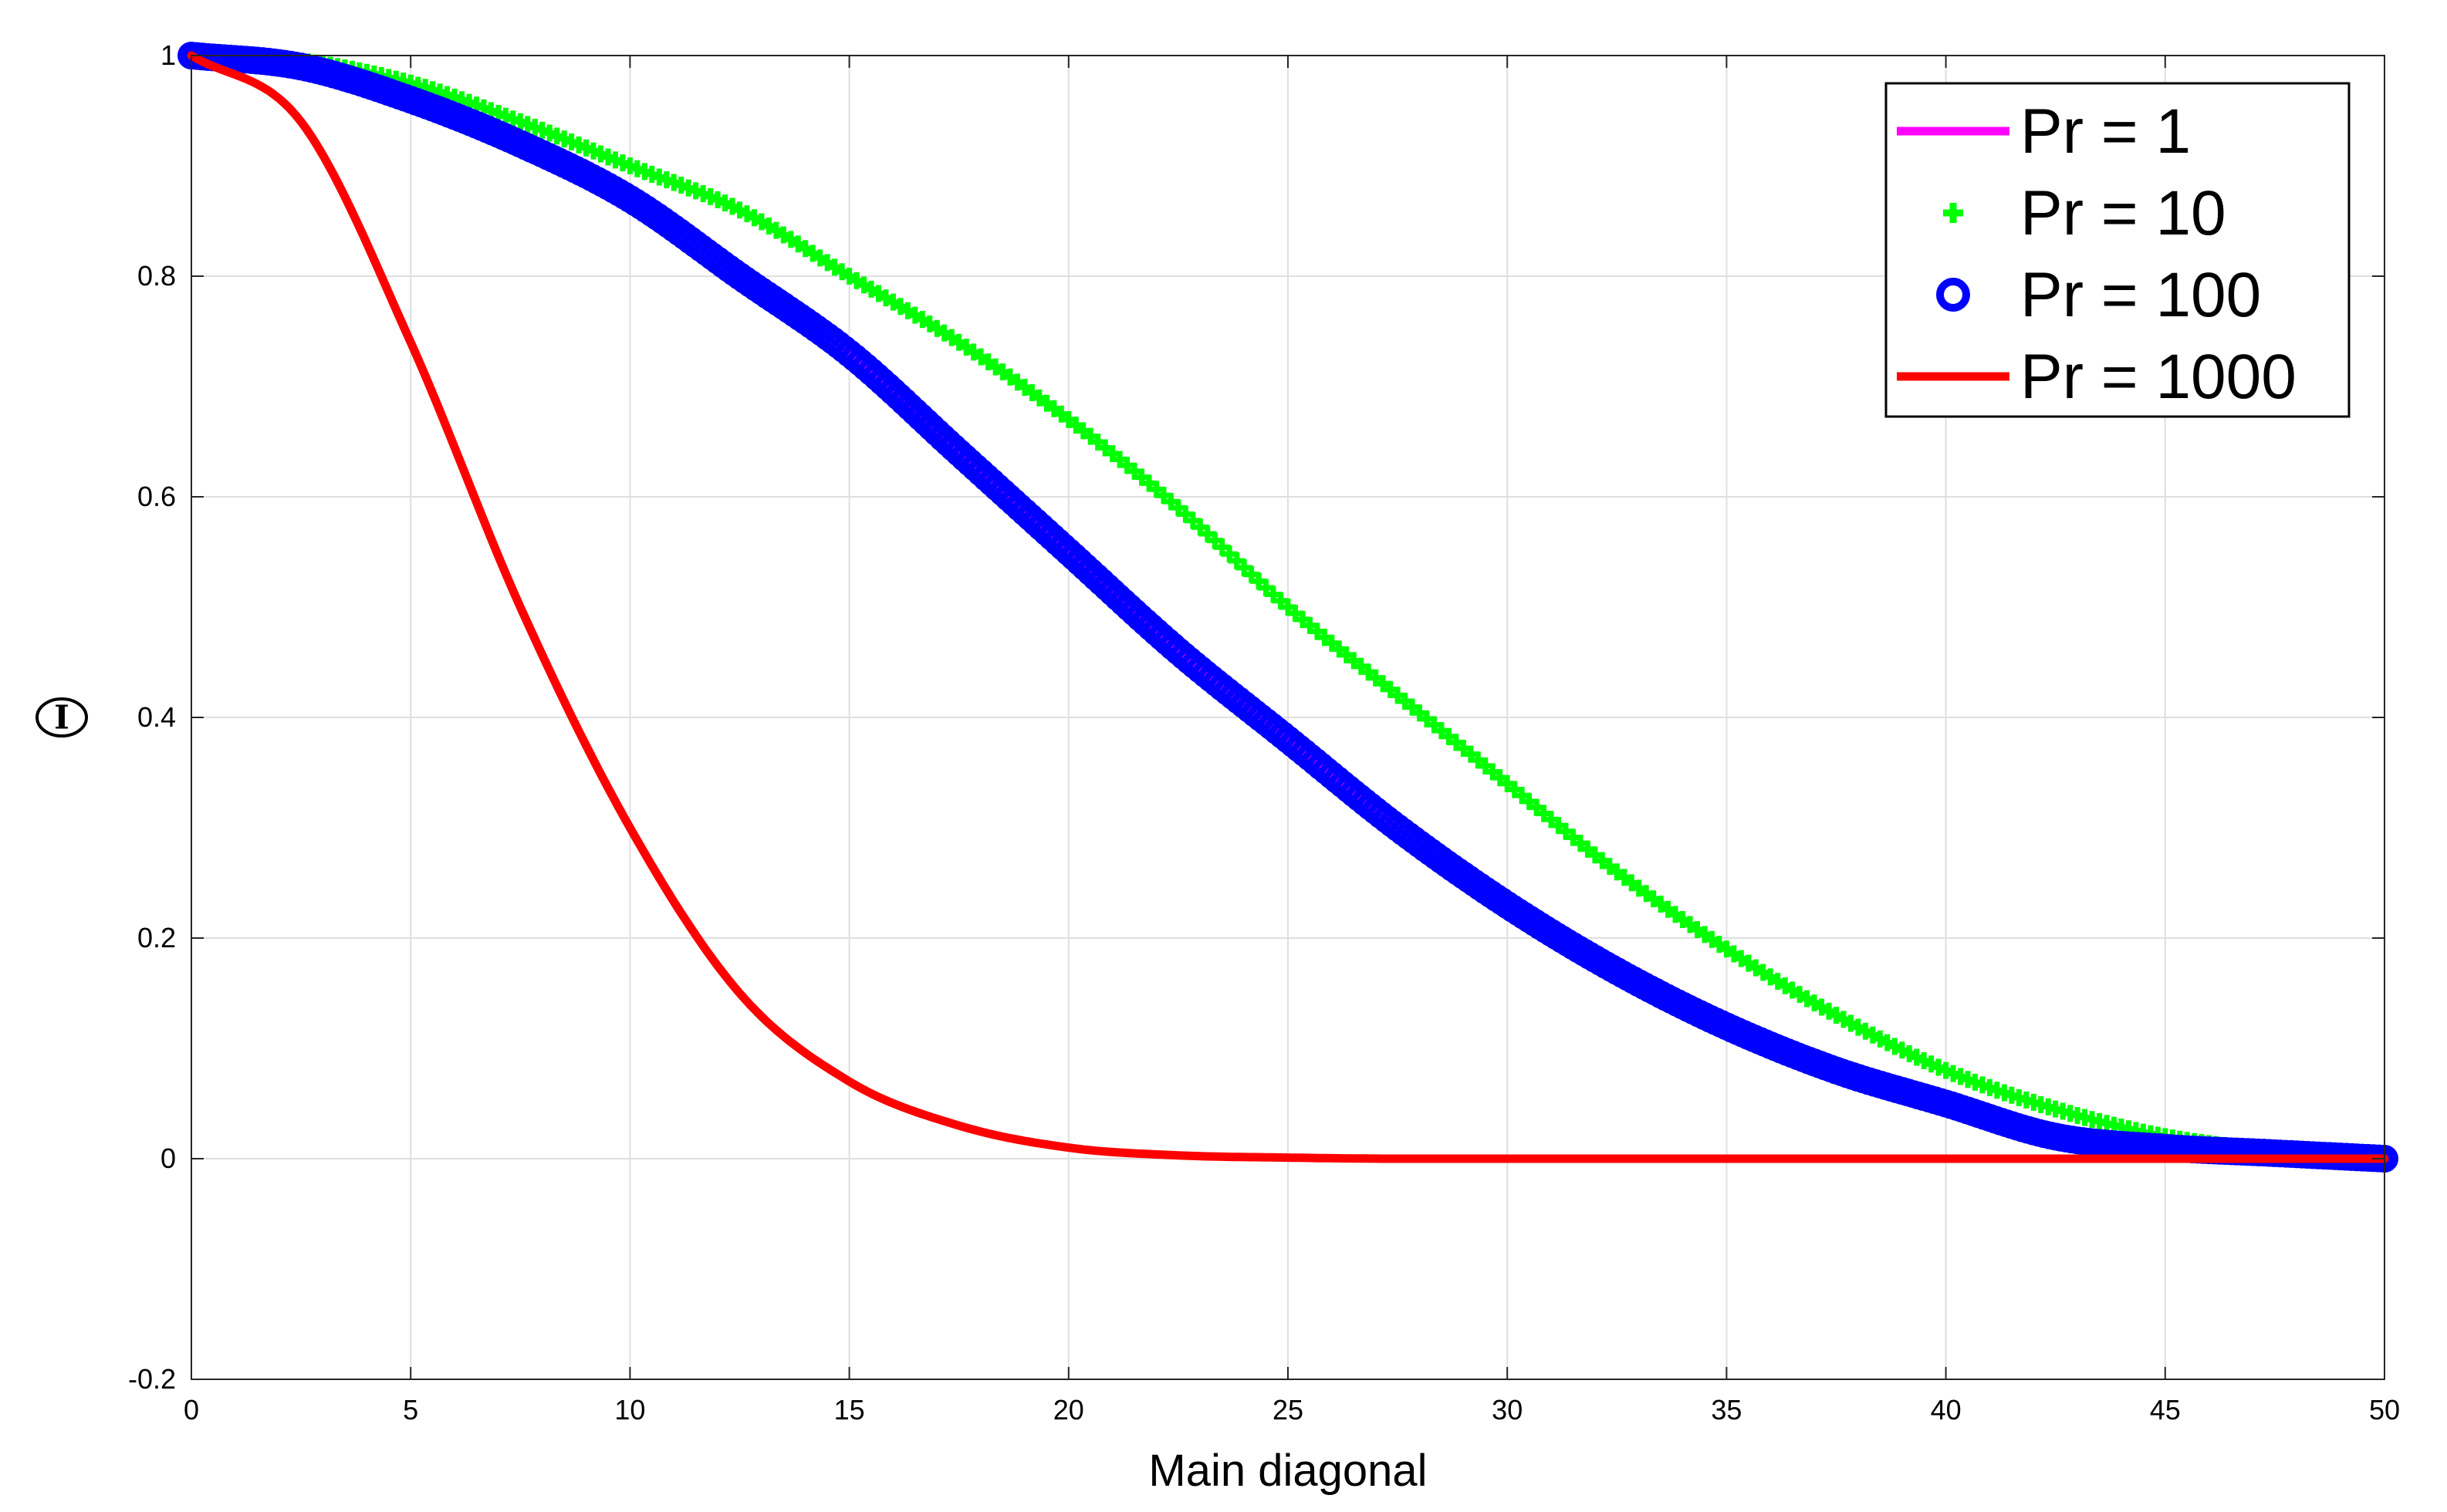 Image resolution: width=2447 pixels, height=1512 pixels. I want to click on y-axis-title-outline, so click(61, 717).